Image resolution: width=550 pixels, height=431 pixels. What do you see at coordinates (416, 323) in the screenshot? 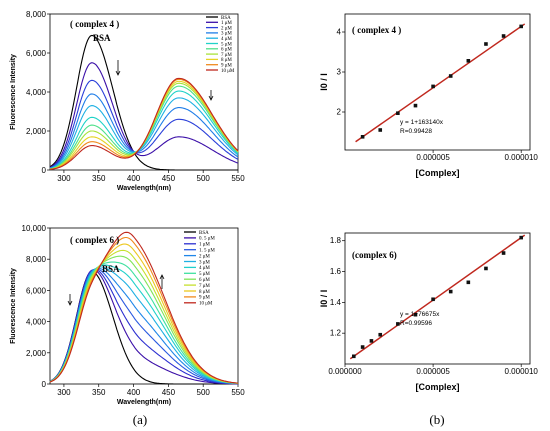
I see `fit-r-value: R=0.99596` at bounding box center [416, 323].